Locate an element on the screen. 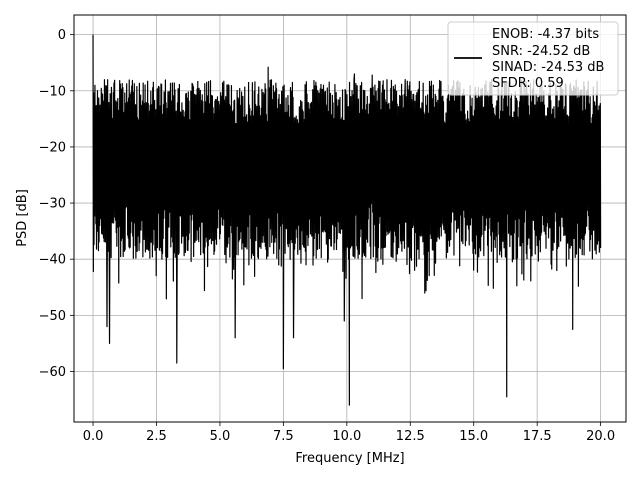 The image size is (640, 480). legend-line-snr: SNR: -24.52 dB is located at coordinates (541, 51).